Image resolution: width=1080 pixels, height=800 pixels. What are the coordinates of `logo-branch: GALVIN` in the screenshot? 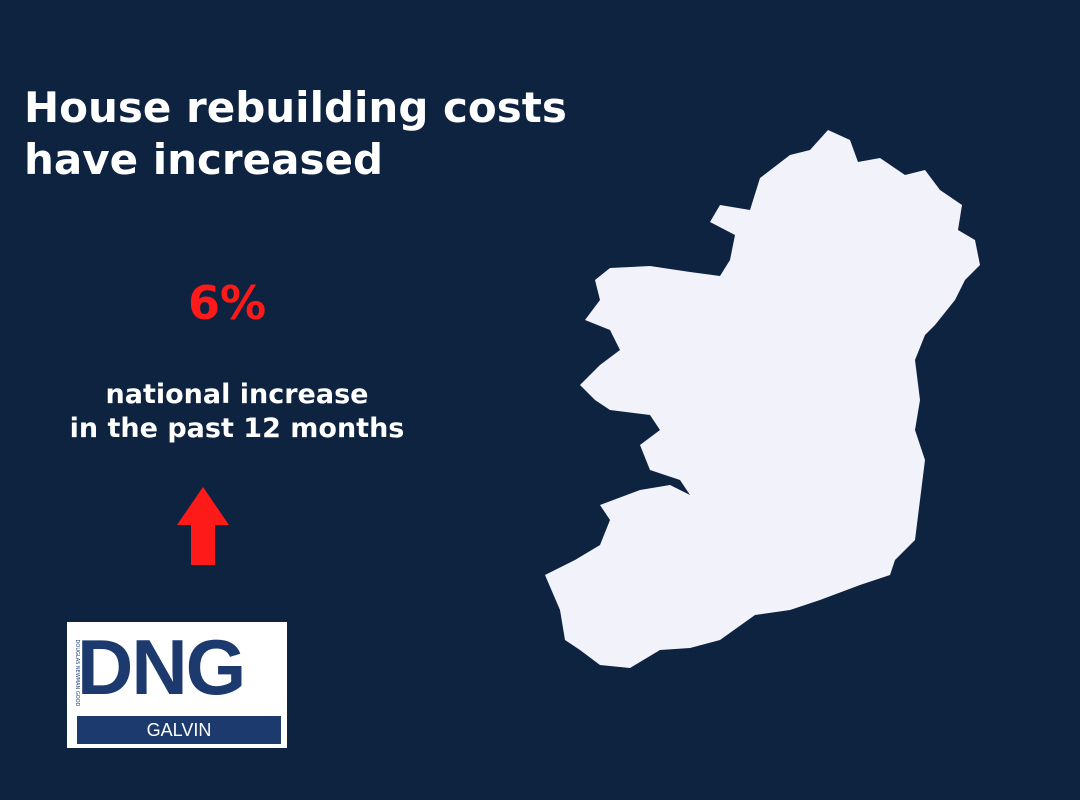 It's located at (179, 730).